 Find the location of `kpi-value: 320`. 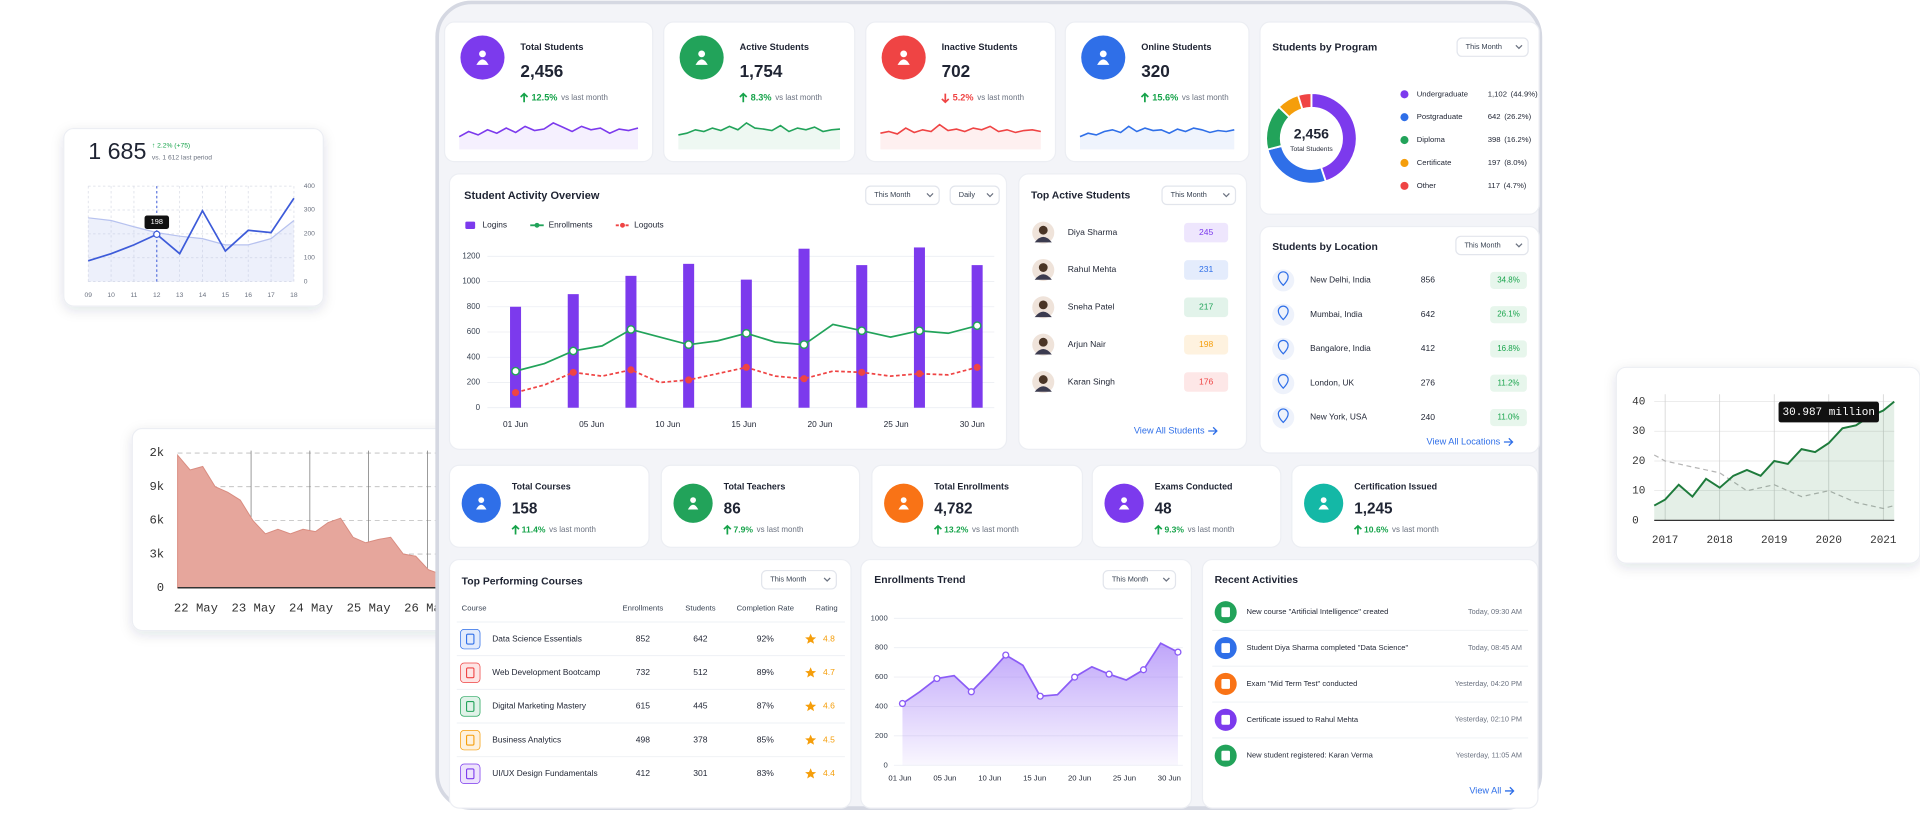

kpi-value: 320 is located at coordinates (1155, 71).